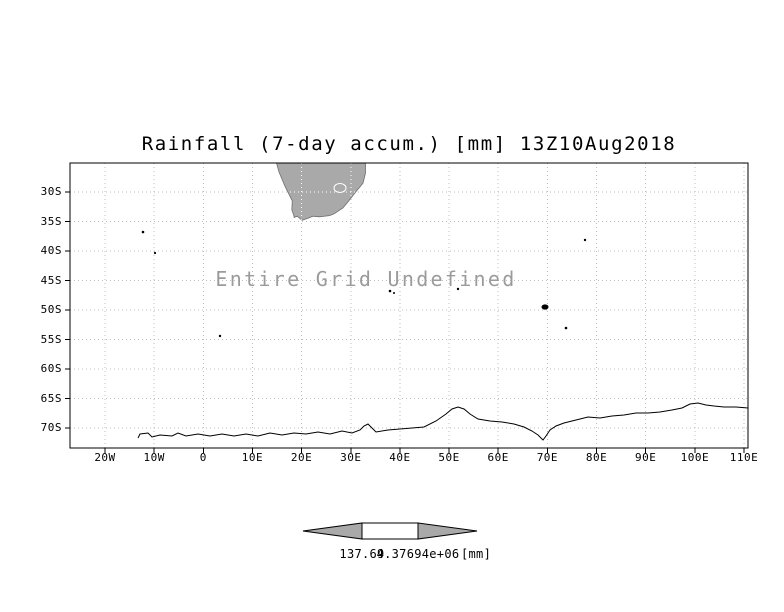  I want to click on colorbar-right-arrow, so click(447, 531).